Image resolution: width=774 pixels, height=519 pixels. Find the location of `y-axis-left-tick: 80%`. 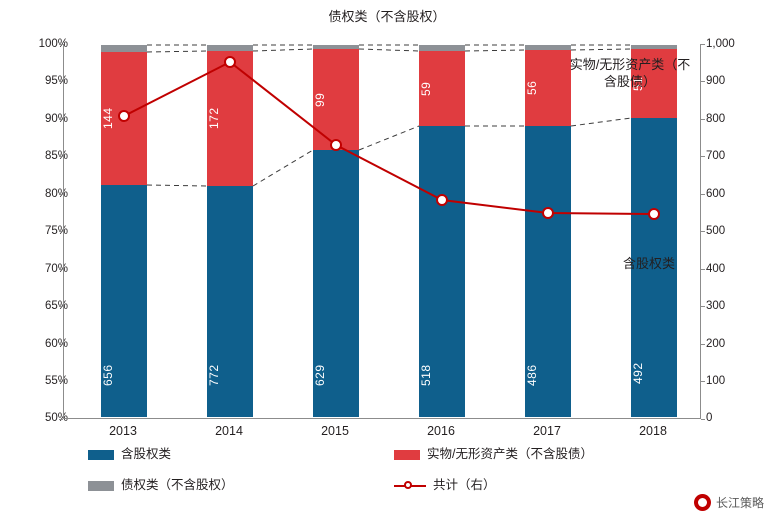

y-axis-left-tick: 80% is located at coordinates (56, 194).